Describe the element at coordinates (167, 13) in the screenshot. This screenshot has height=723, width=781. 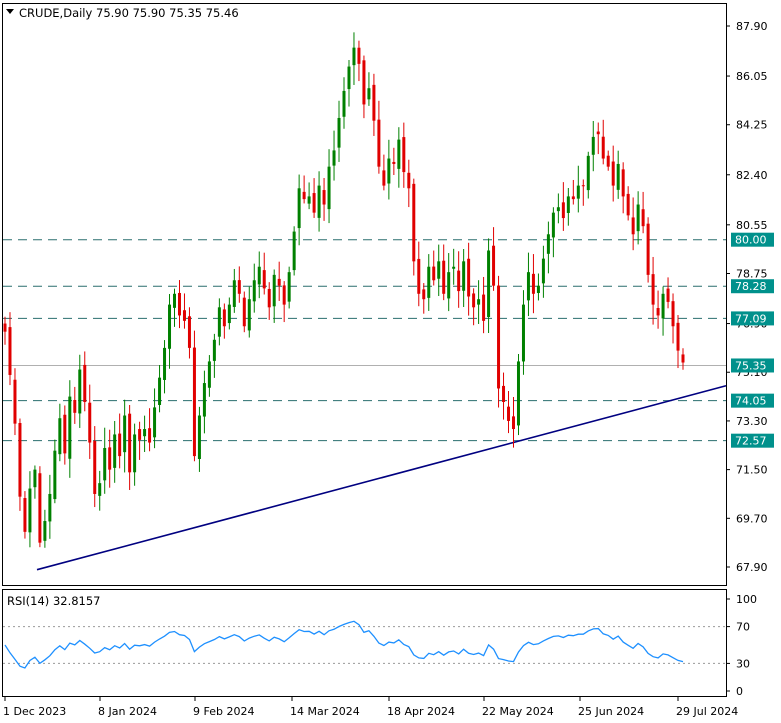
I see `ohlc-values: 75.90 75.90 75.35 75.46` at that location.